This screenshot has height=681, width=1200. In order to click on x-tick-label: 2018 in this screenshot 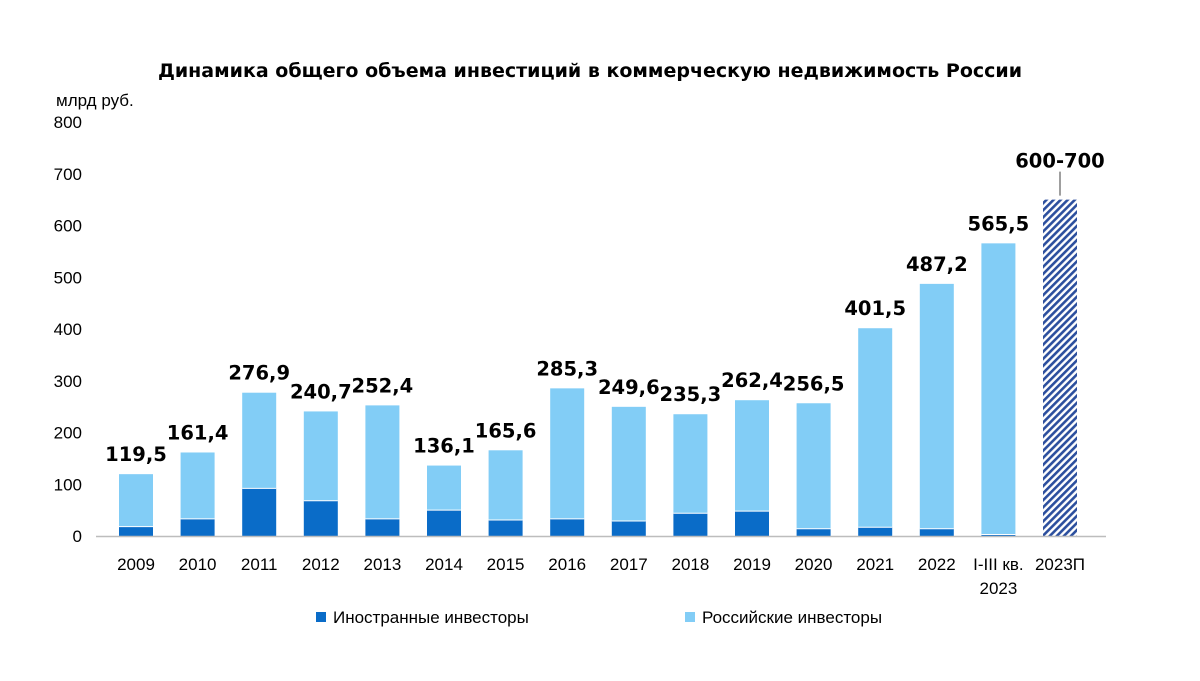, I will do `click(690, 564)`.